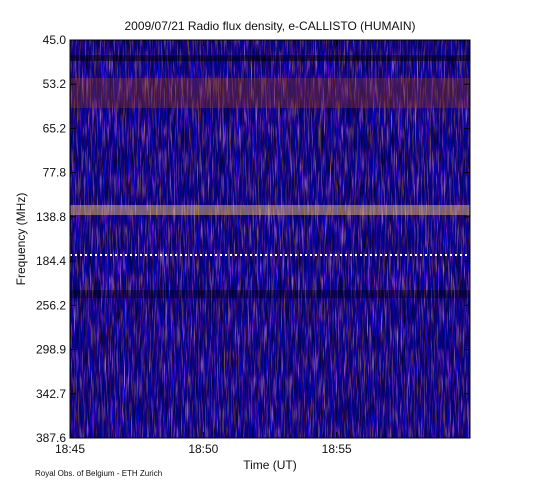 The image size is (540, 485). I want to click on y-tick-label: 184.4, so click(51, 261).